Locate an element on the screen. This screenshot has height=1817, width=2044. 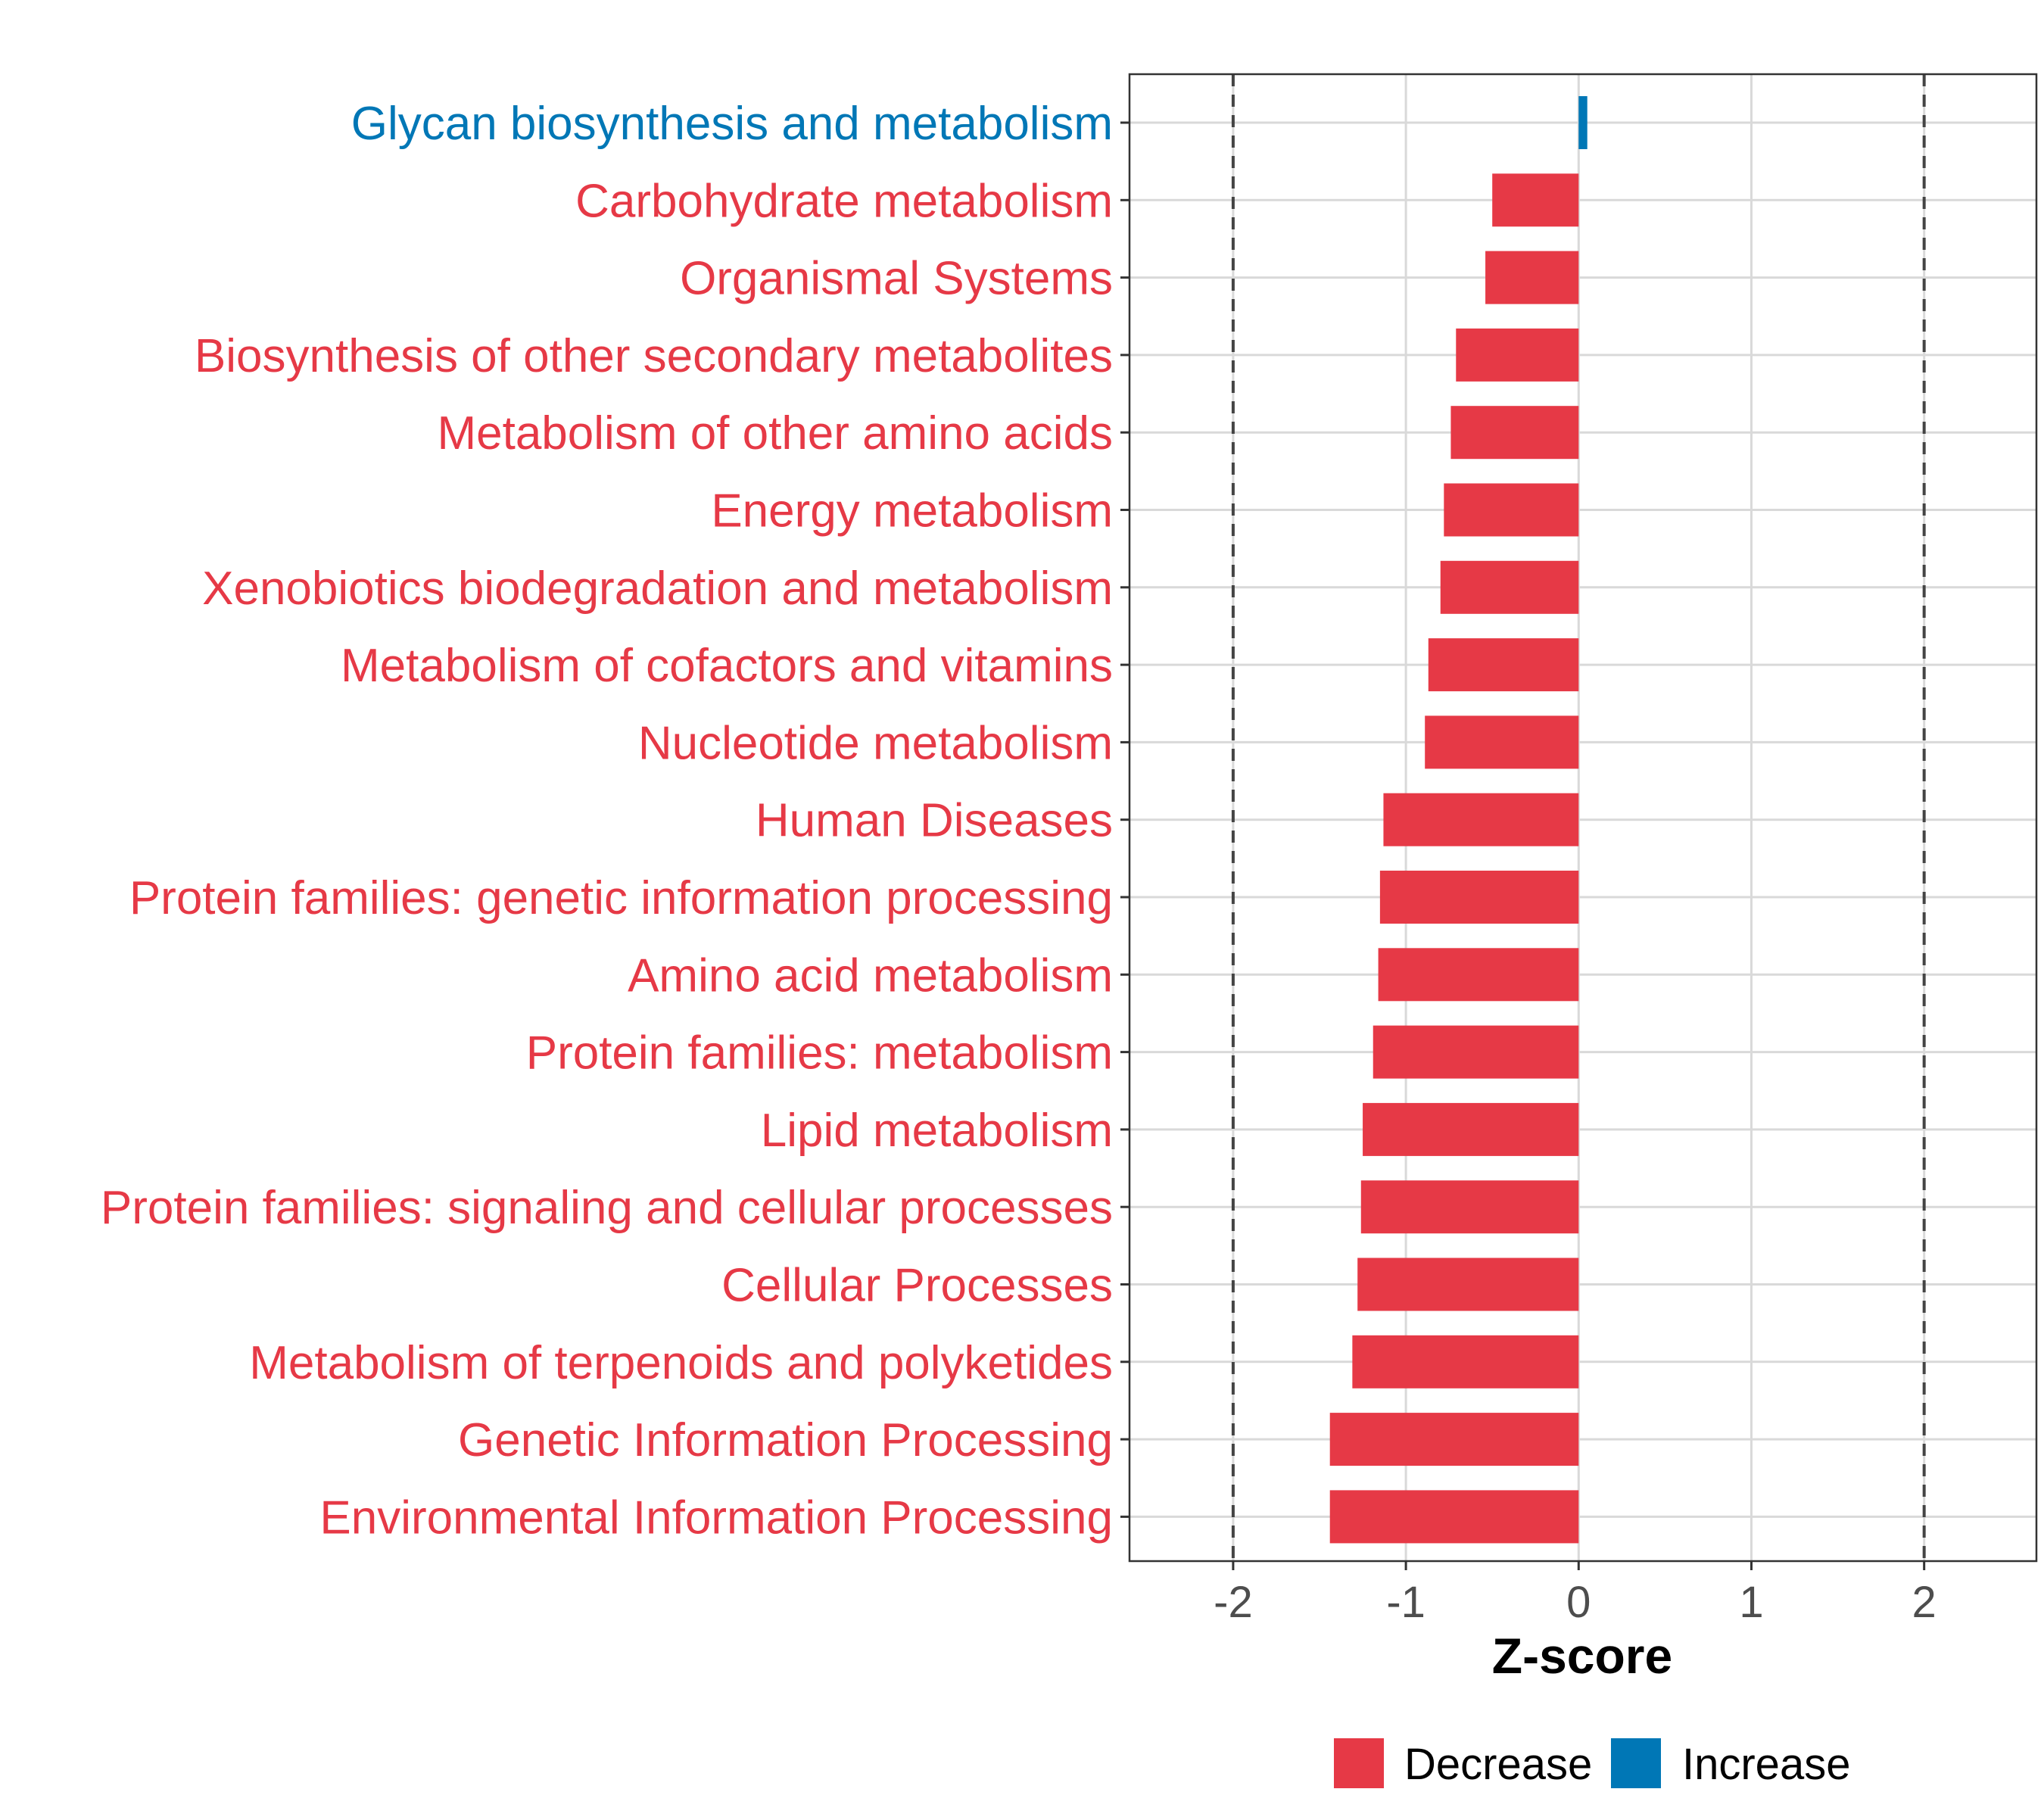
bar-amino-acid-metabolism is located at coordinates (1478, 975).